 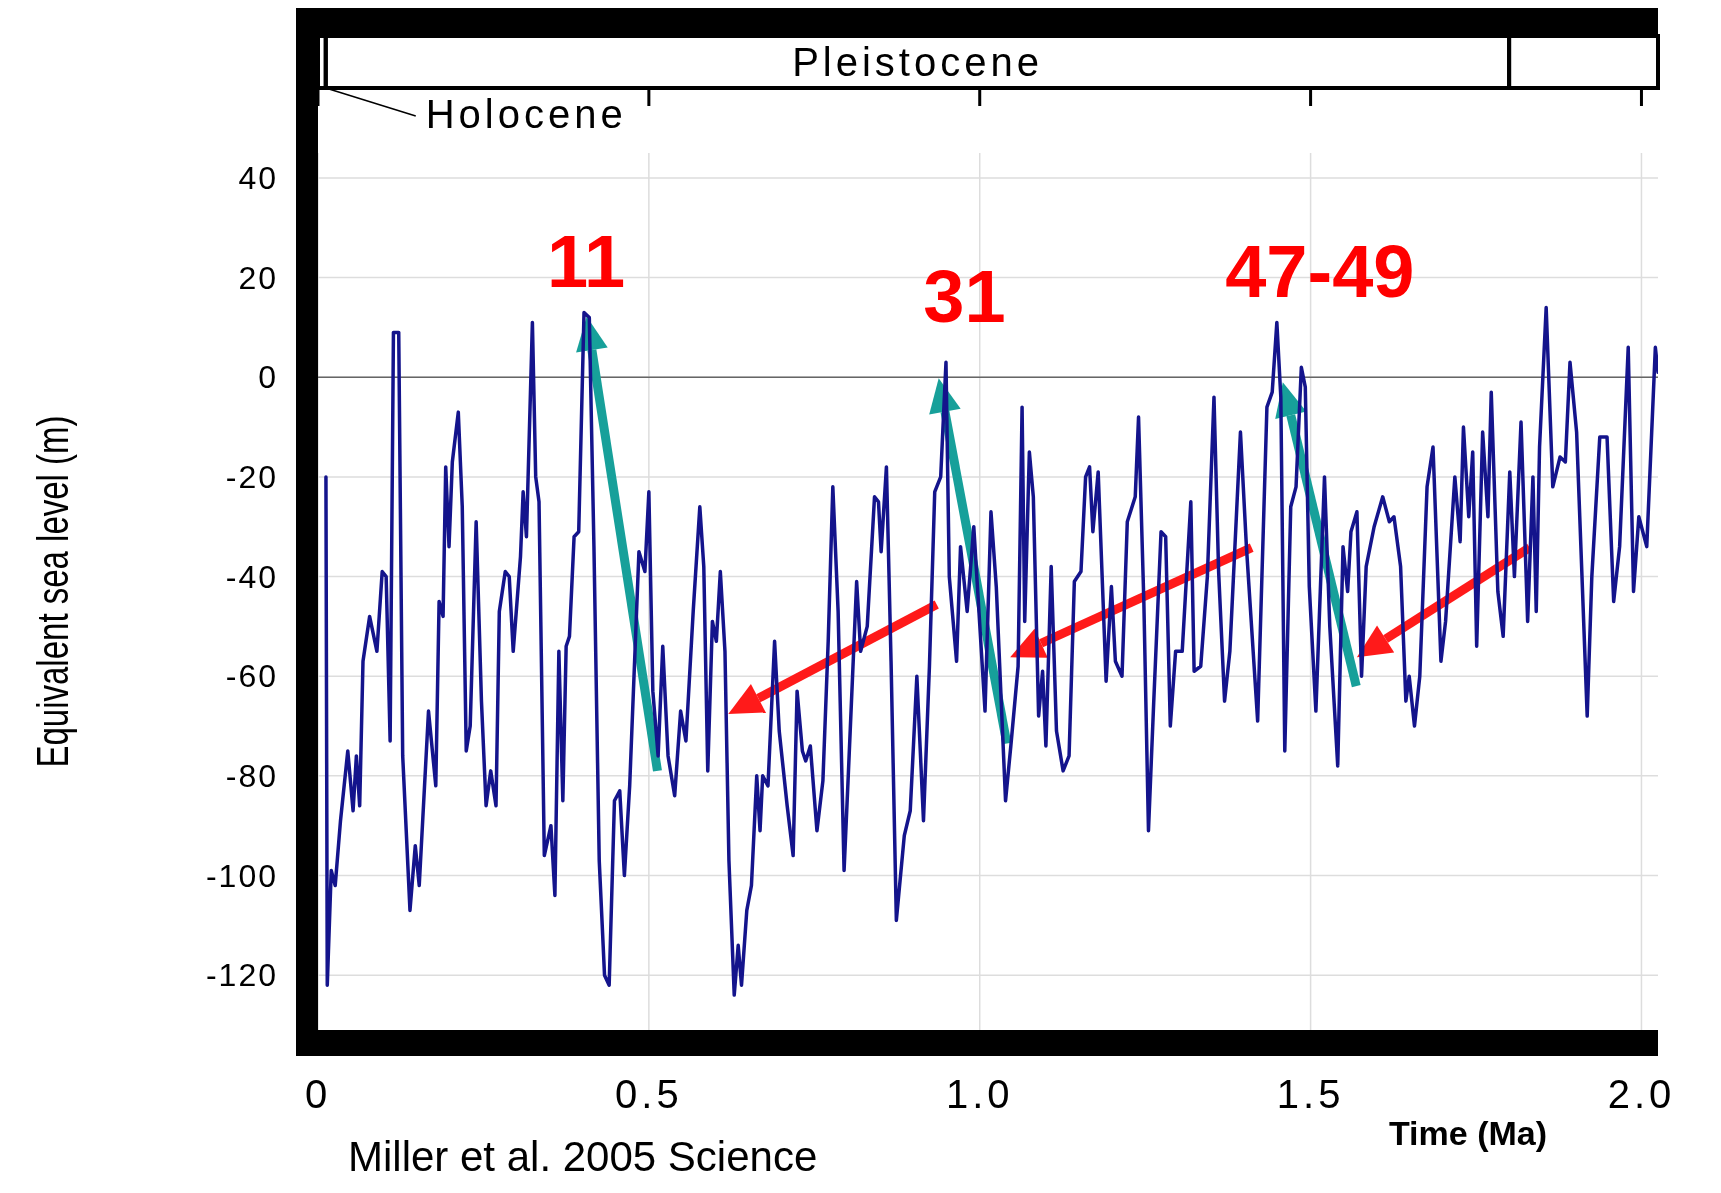 What do you see at coordinates (241, 975) in the screenshot?
I see `y-tick-label: -120` at bounding box center [241, 975].